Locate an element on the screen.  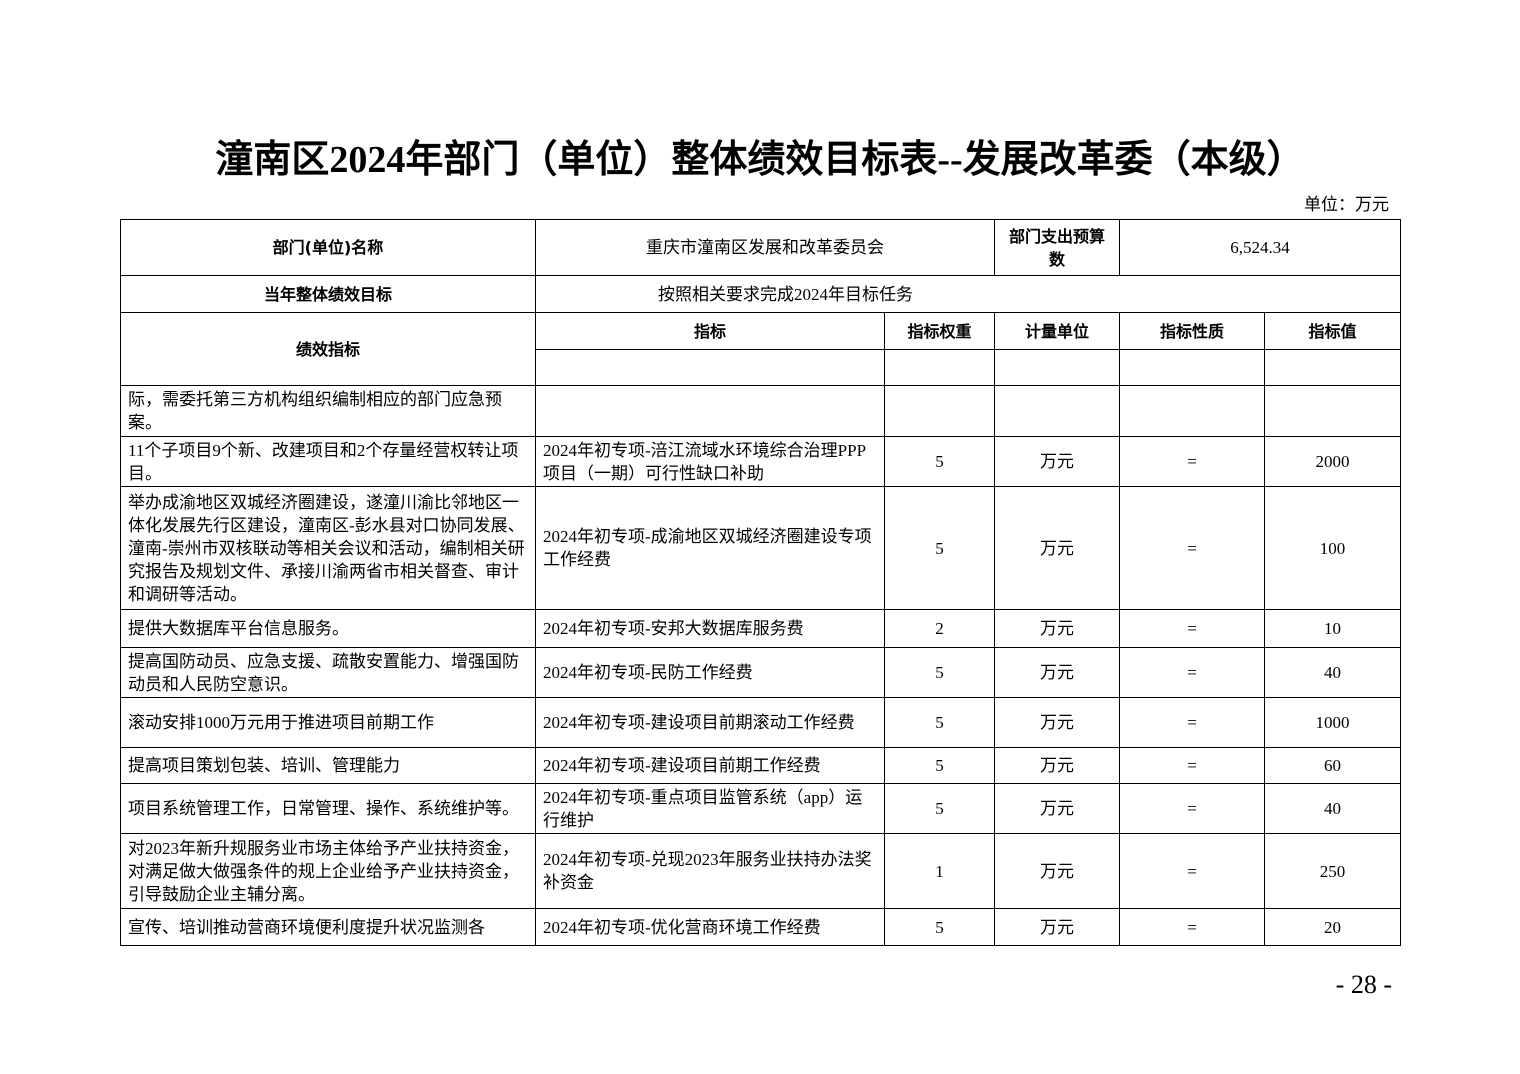
row-value: 1000 is located at coordinates (1332, 722).